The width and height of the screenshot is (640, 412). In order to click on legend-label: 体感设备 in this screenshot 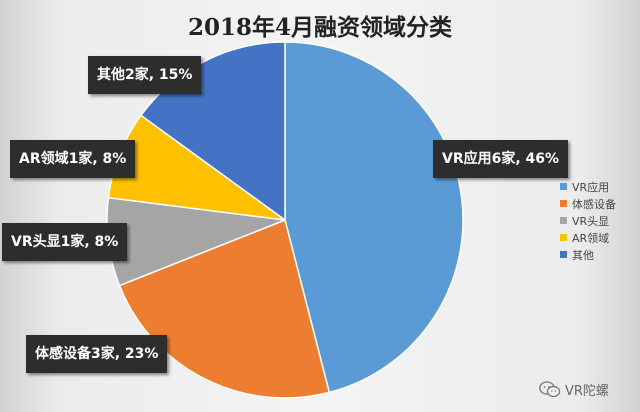, I will do `click(594, 204)`.